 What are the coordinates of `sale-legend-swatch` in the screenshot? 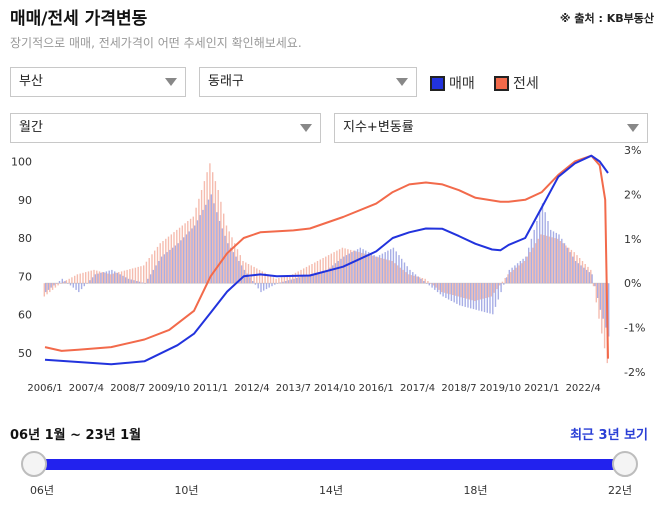 It's located at (437, 83).